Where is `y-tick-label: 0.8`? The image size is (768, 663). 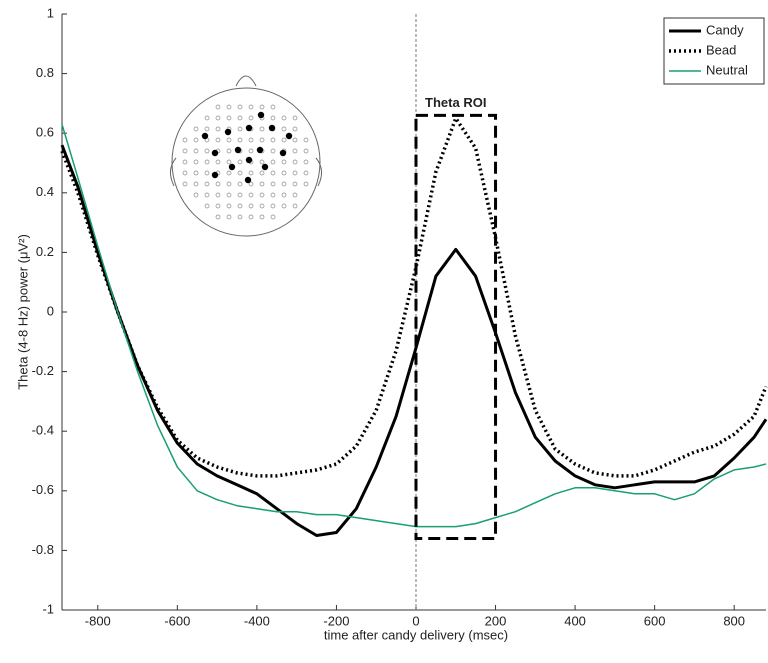
y-tick-label: 0.8 is located at coordinates (45, 72).